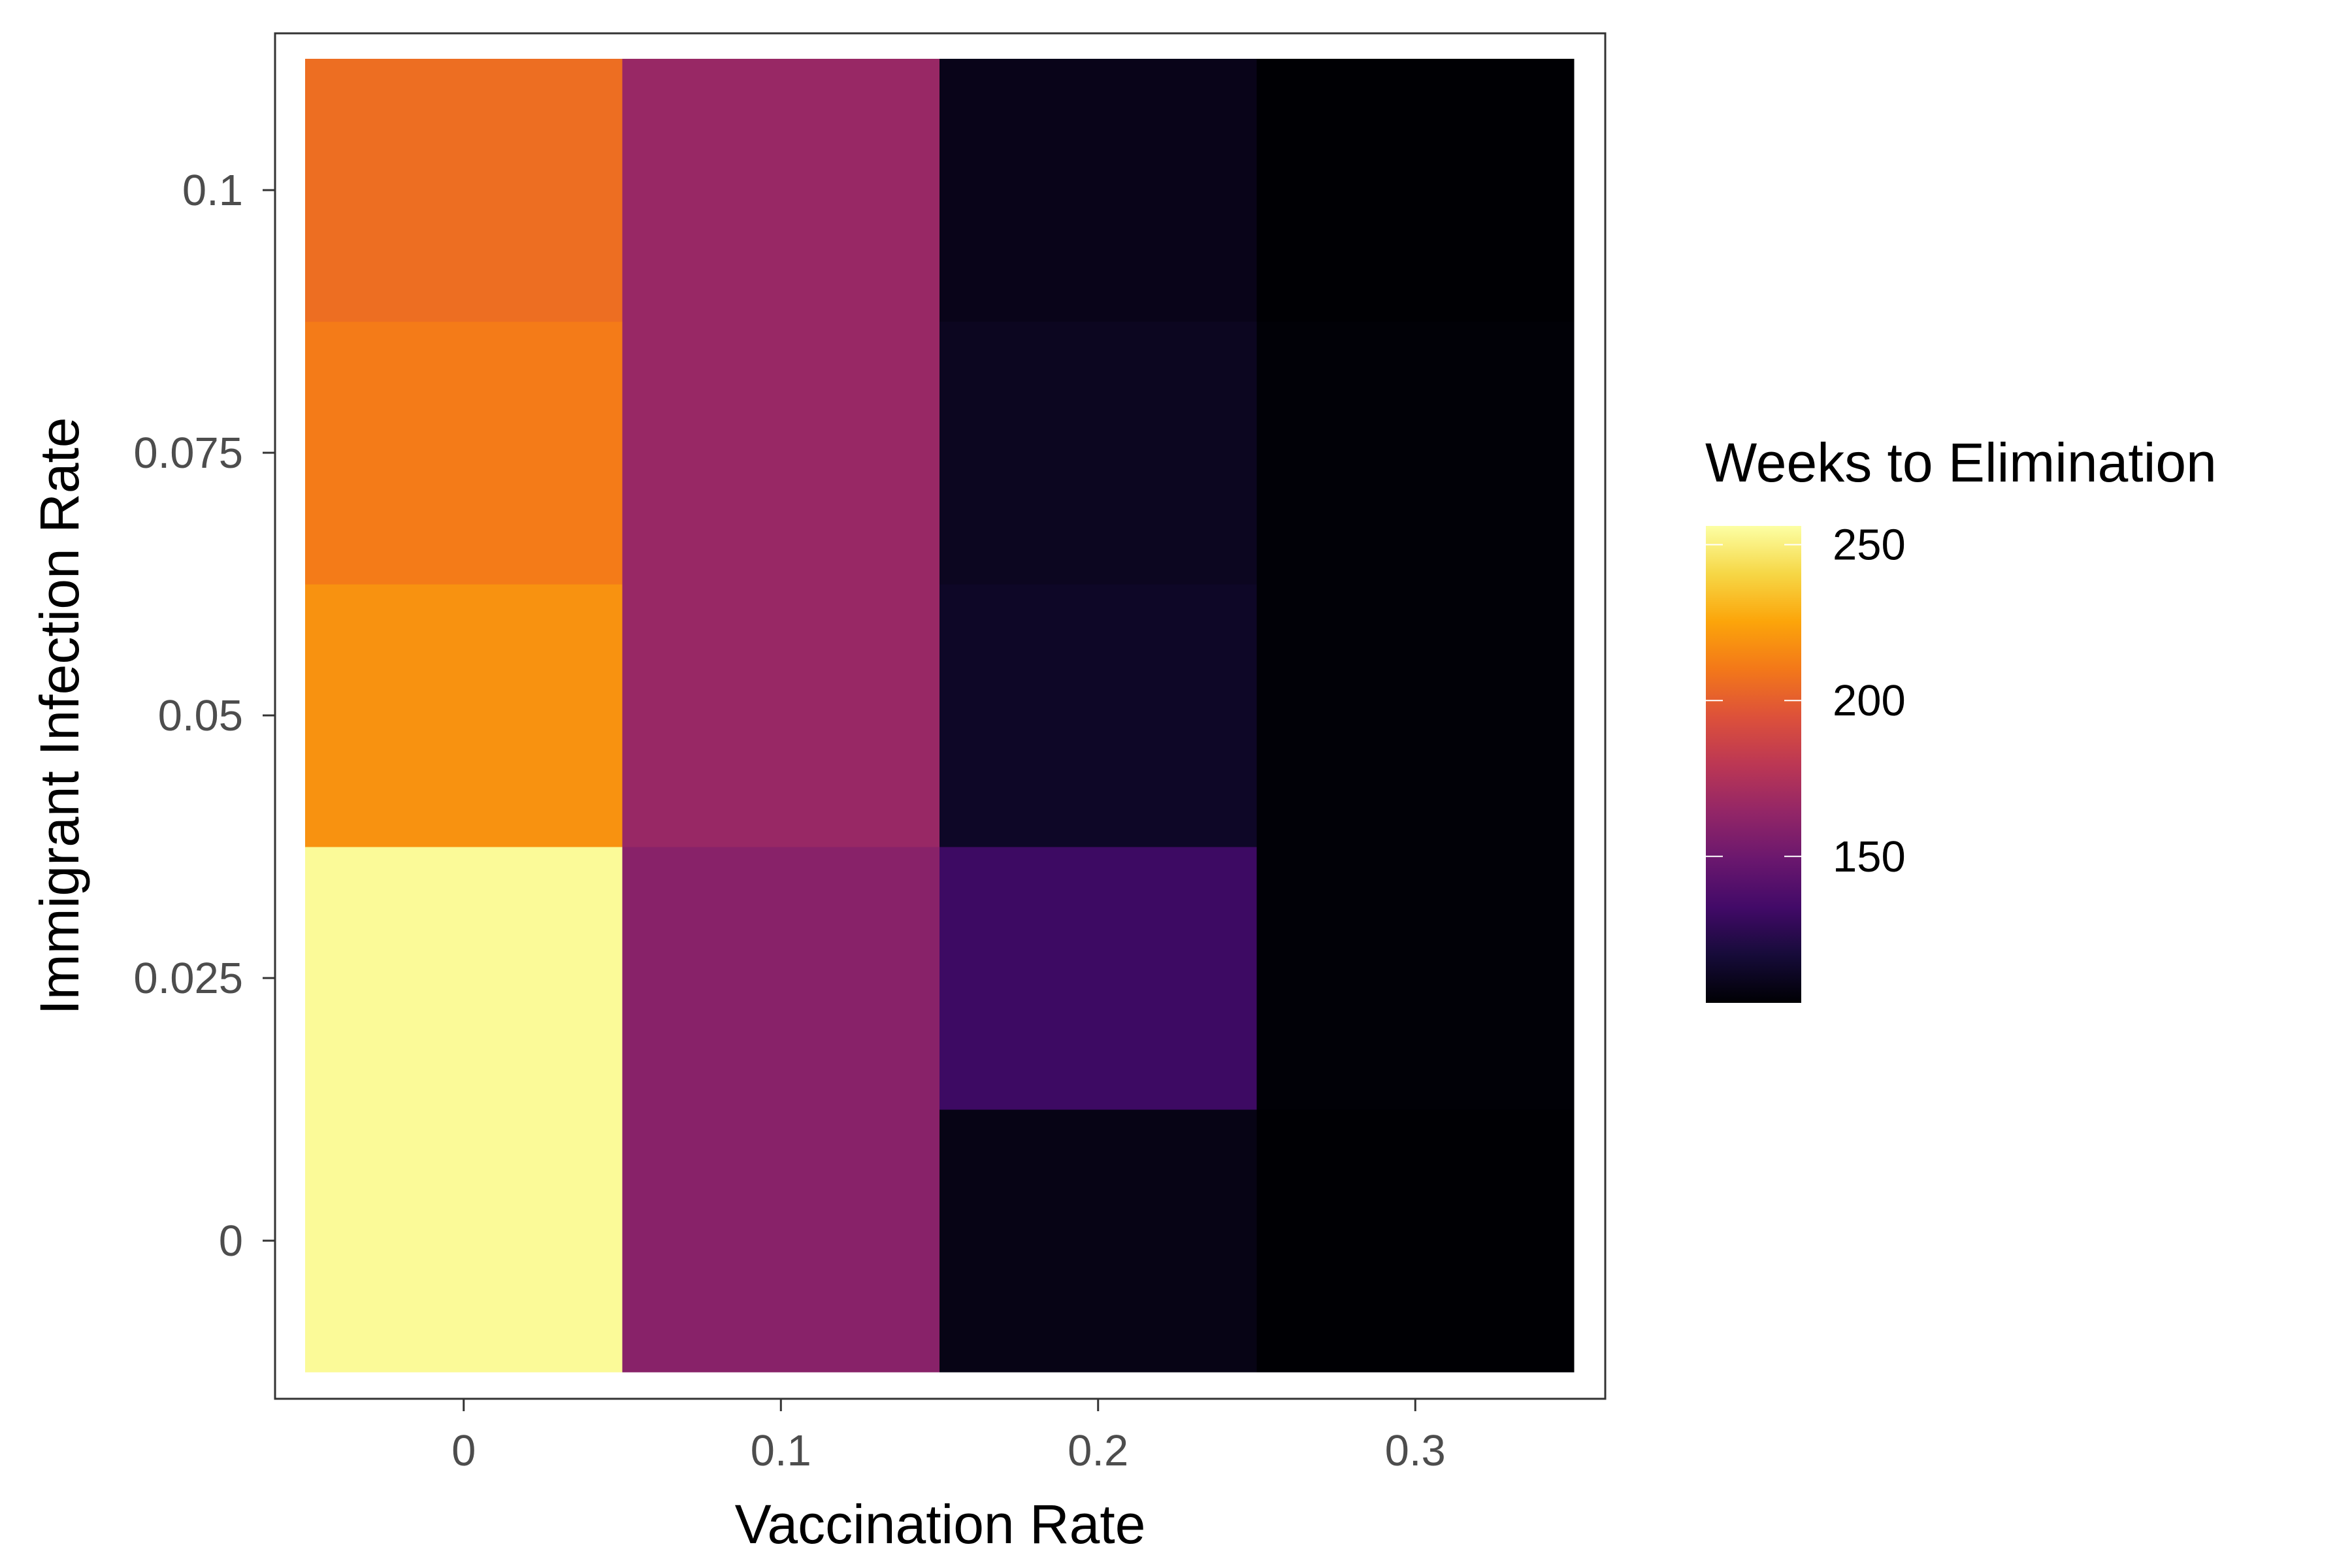 The image size is (2352, 1568). What do you see at coordinates (940, 1524) in the screenshot?
I see `x-axis-title: Vaccination Rate` at bounding box center [940, 1524].